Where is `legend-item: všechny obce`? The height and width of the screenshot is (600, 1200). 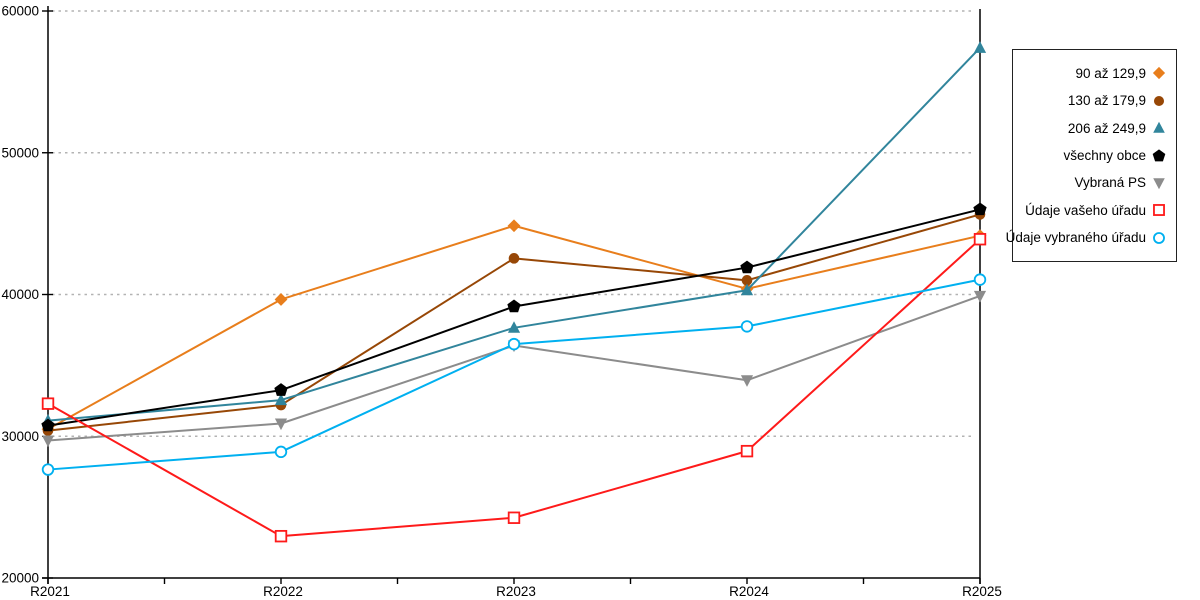 legend-item: všechny obce is located at coordinates (1092, 156).